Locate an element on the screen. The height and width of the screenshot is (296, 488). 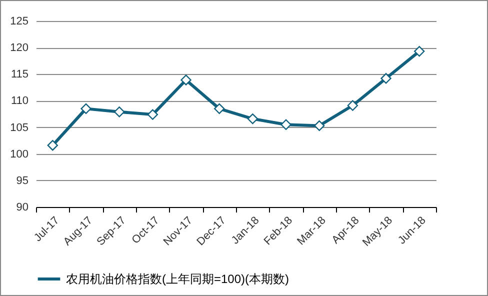
y-tick-label: 90 is located at coordinates (22, 208).